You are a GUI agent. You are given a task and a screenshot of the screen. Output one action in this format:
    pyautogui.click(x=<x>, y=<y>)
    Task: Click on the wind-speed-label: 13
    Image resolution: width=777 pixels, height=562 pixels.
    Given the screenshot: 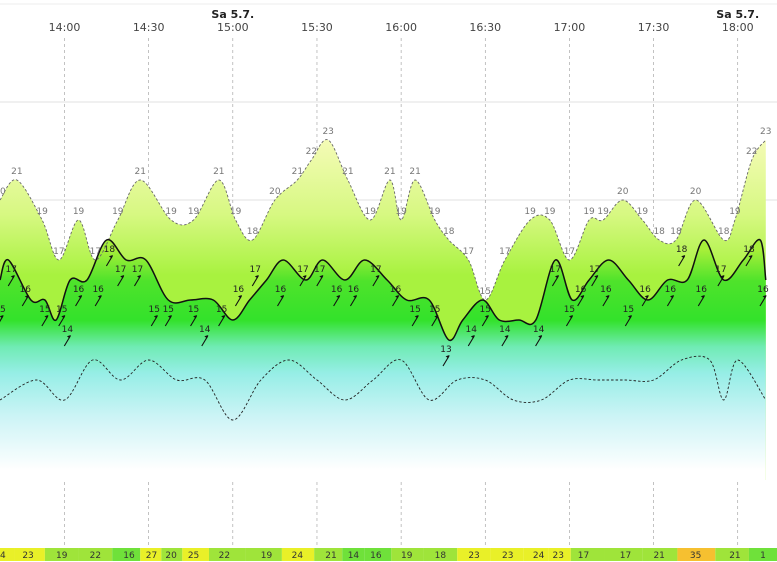 What is the action you would take?
    pyautogui.click(x=445, y=350)
    